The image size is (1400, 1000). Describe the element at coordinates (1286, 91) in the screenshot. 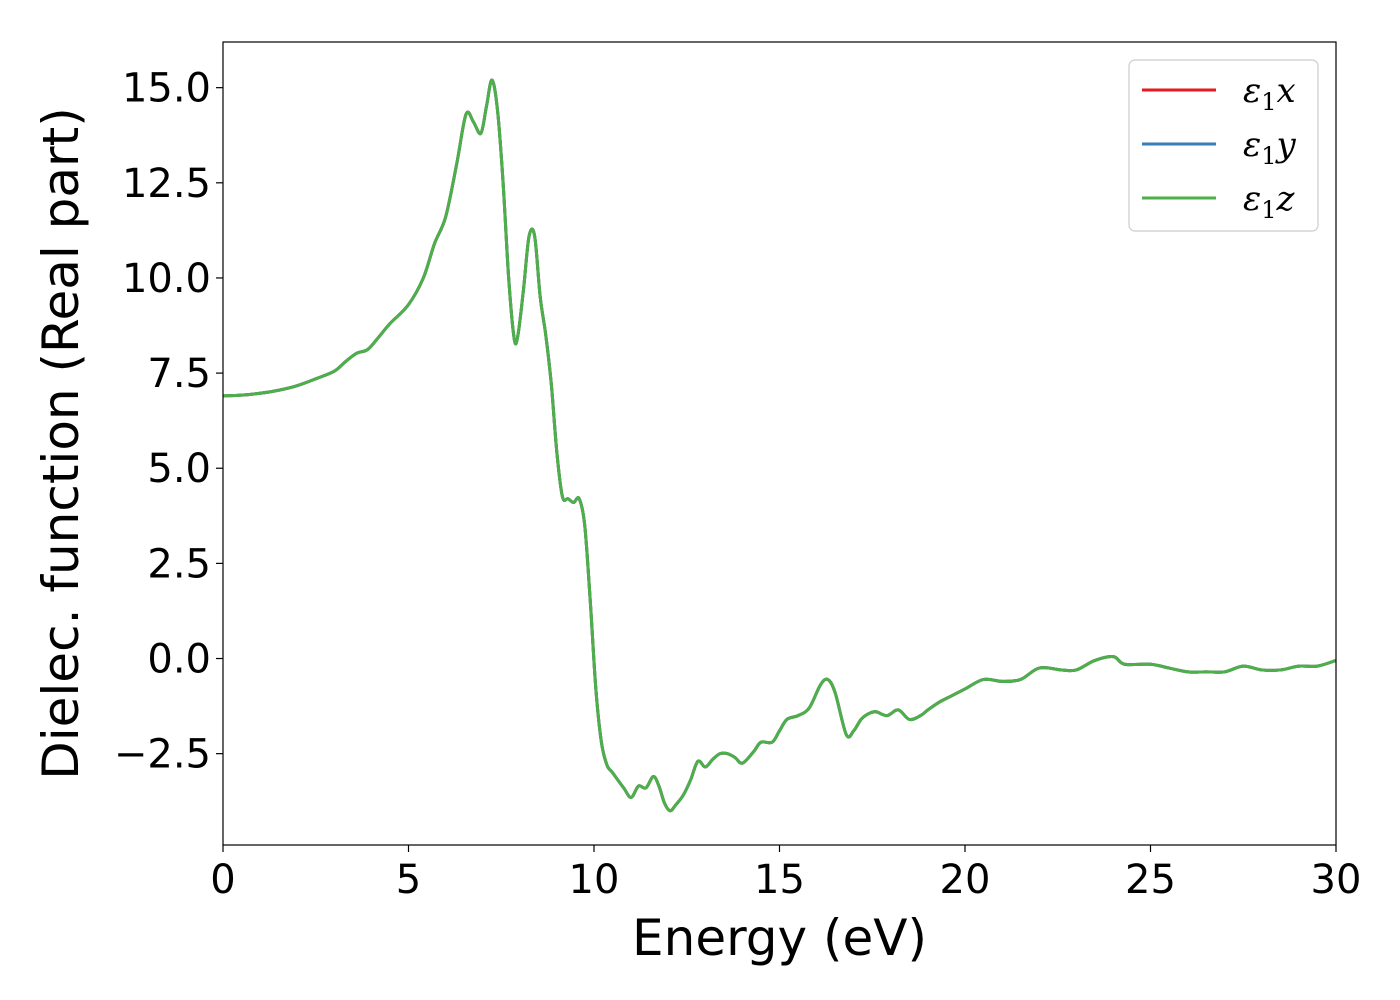

I see `legend-component: x` at that location.